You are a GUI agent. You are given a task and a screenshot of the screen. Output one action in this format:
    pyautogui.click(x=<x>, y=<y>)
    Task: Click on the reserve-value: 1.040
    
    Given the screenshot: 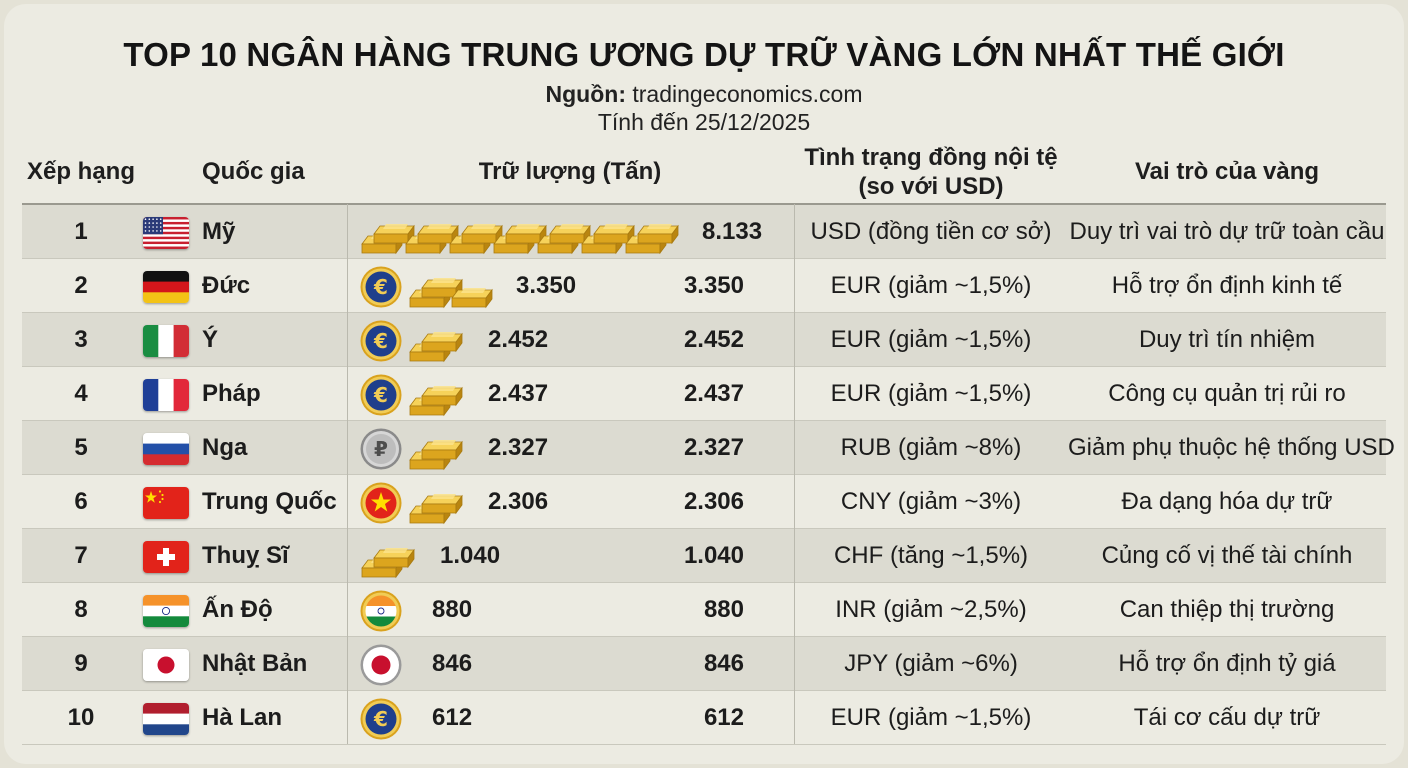 What is the action you would take?
    pyautogui.click(x=470, y=555)
    